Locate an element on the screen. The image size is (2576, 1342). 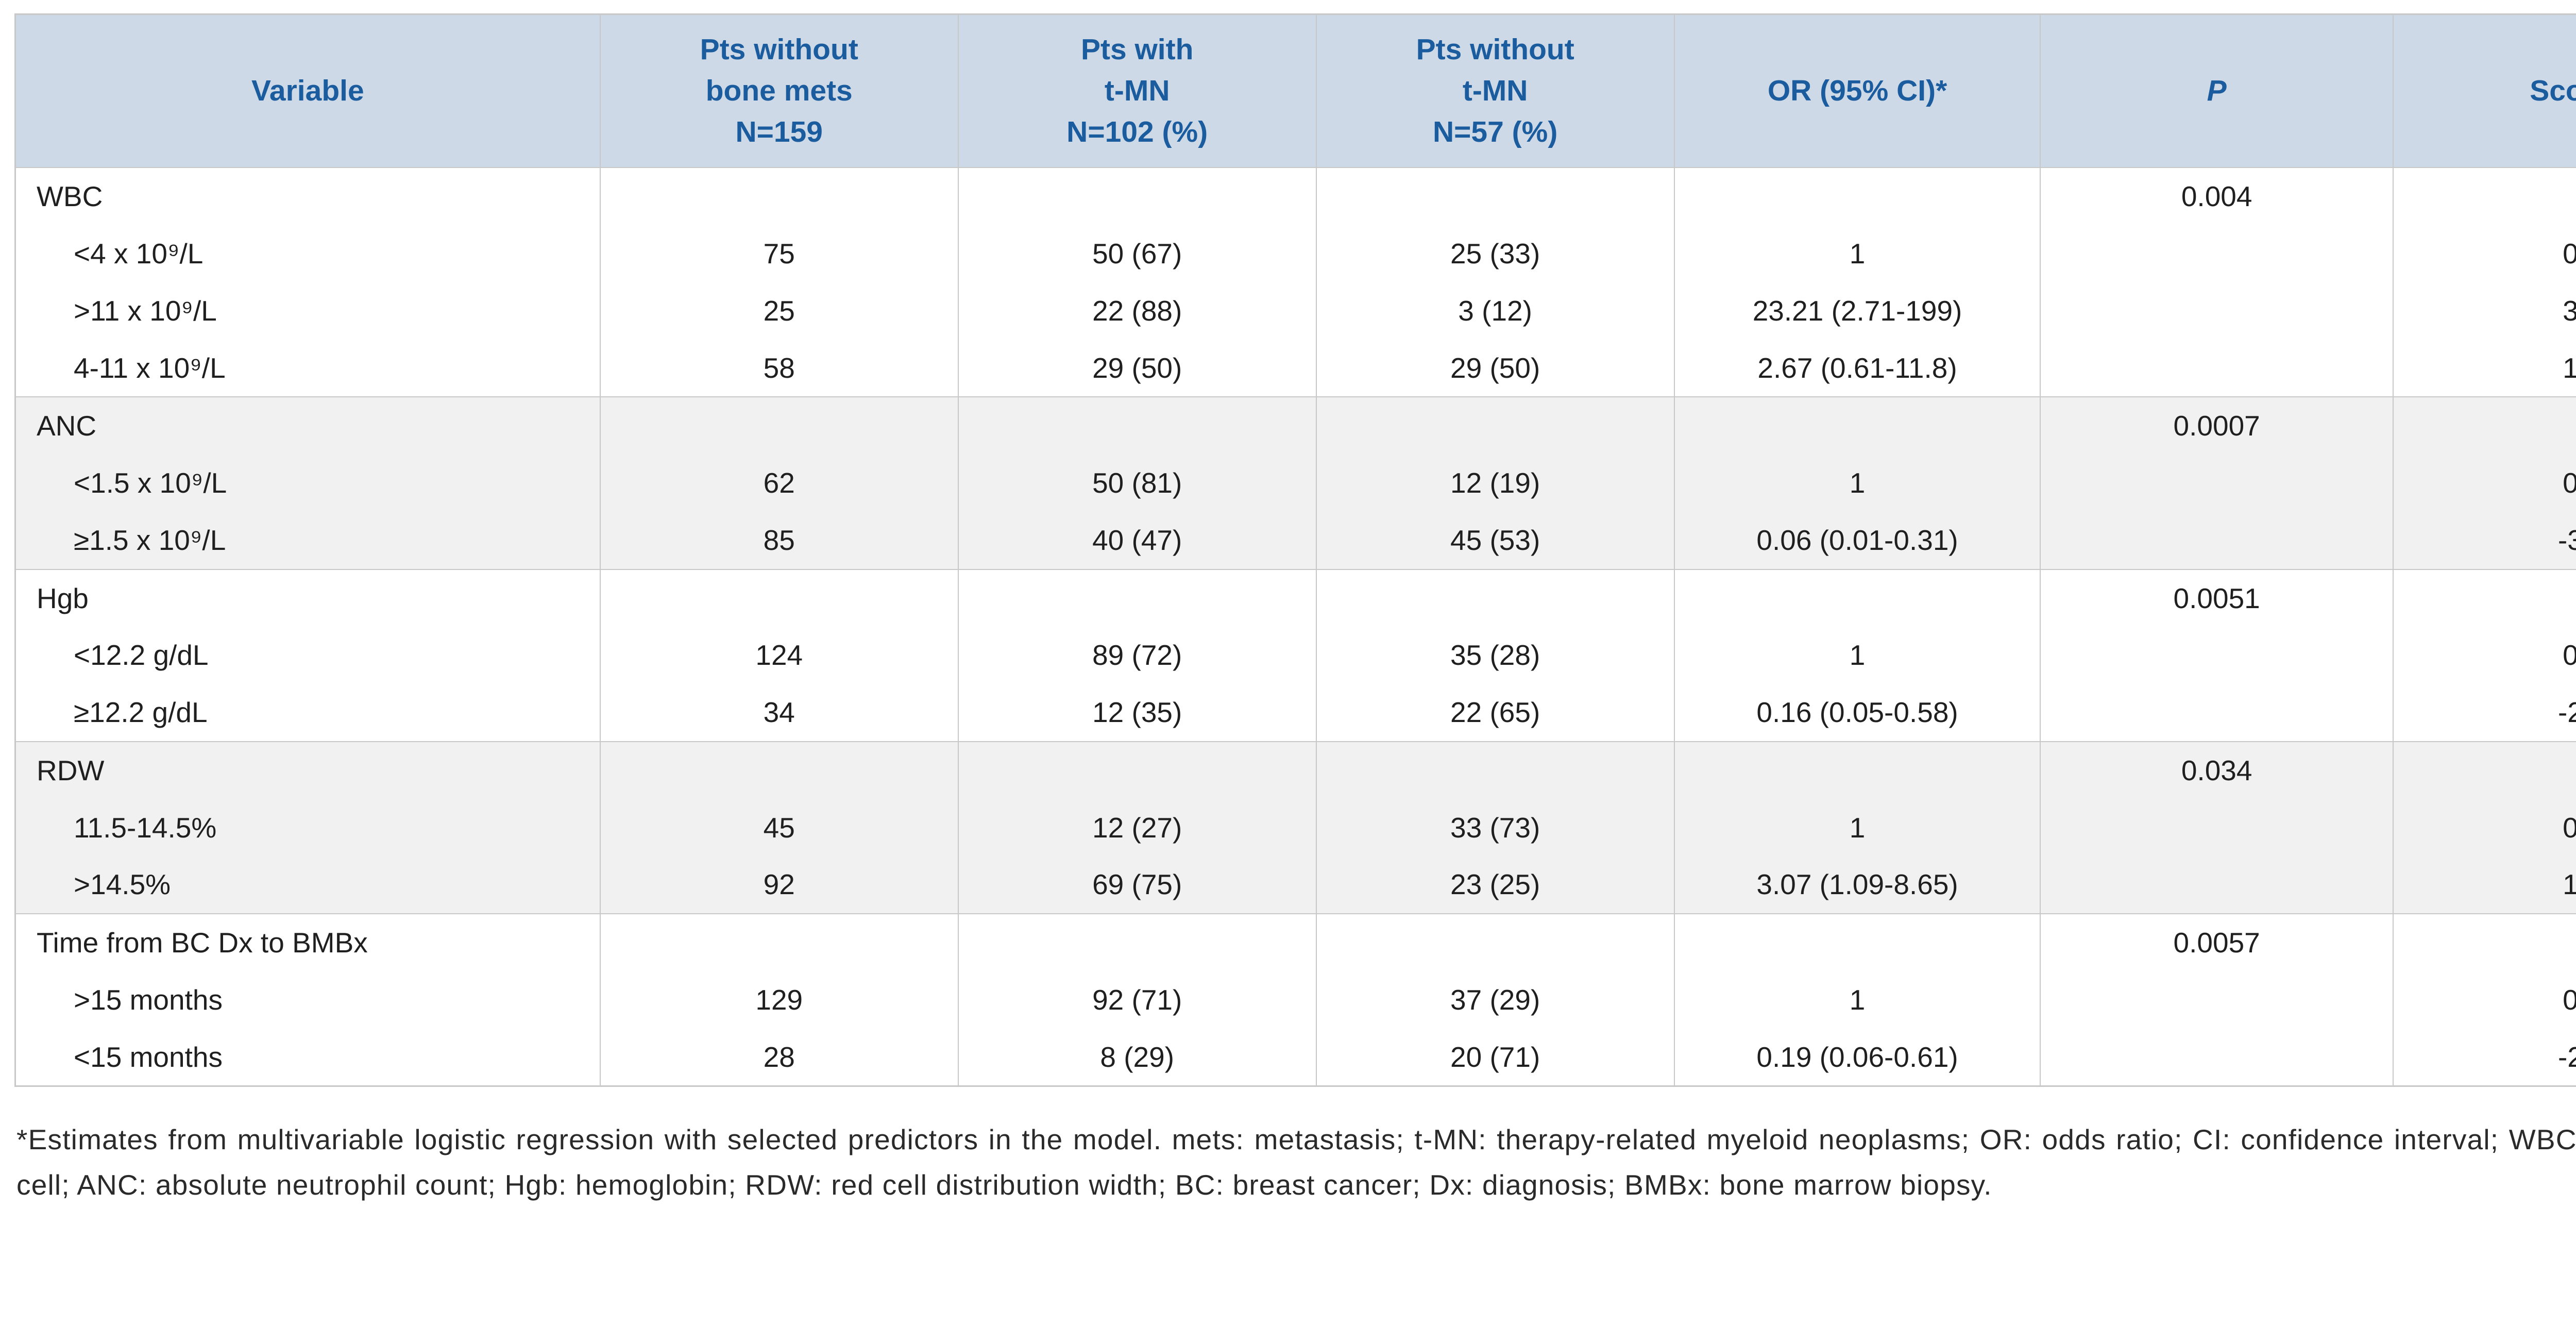
score-value: -3 is located at coordinates (2484, 540).